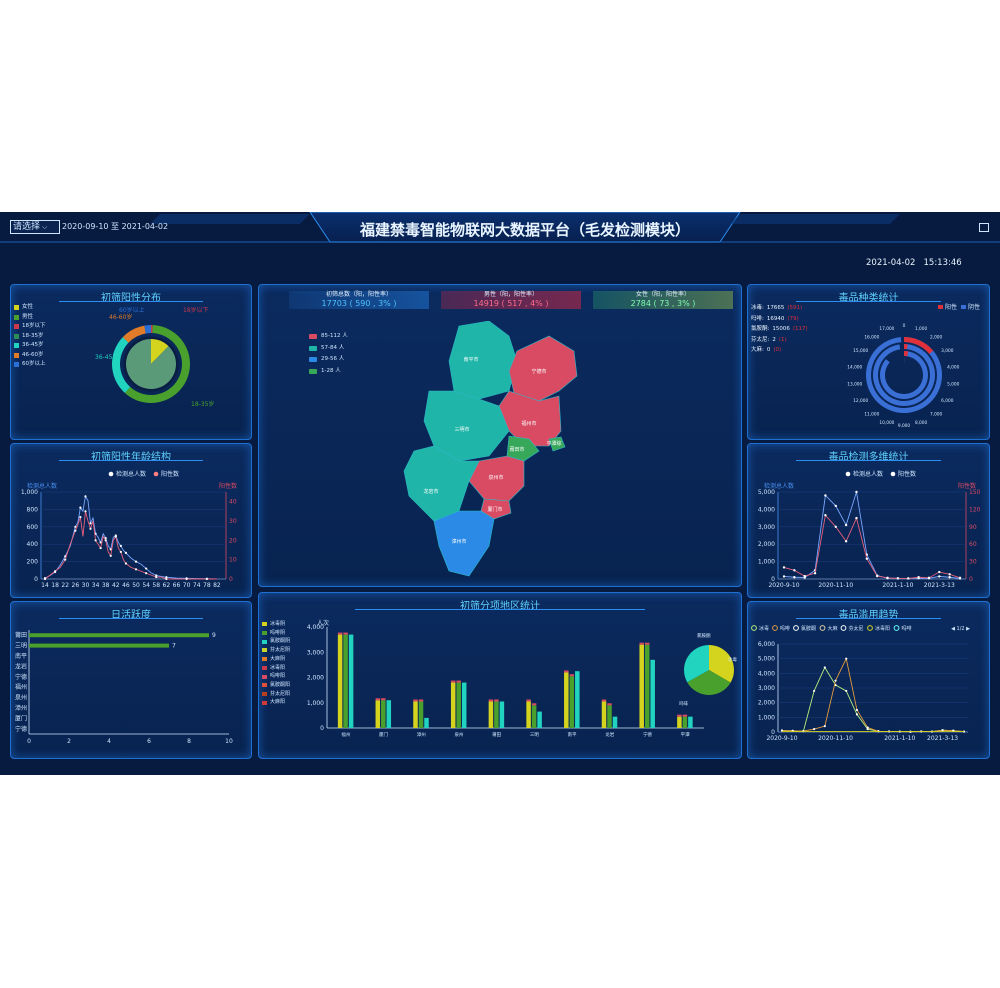 The width and height of the screenshot is (1000, 988). I want to click on legend-item: 57-84 人, so click(328, 349).